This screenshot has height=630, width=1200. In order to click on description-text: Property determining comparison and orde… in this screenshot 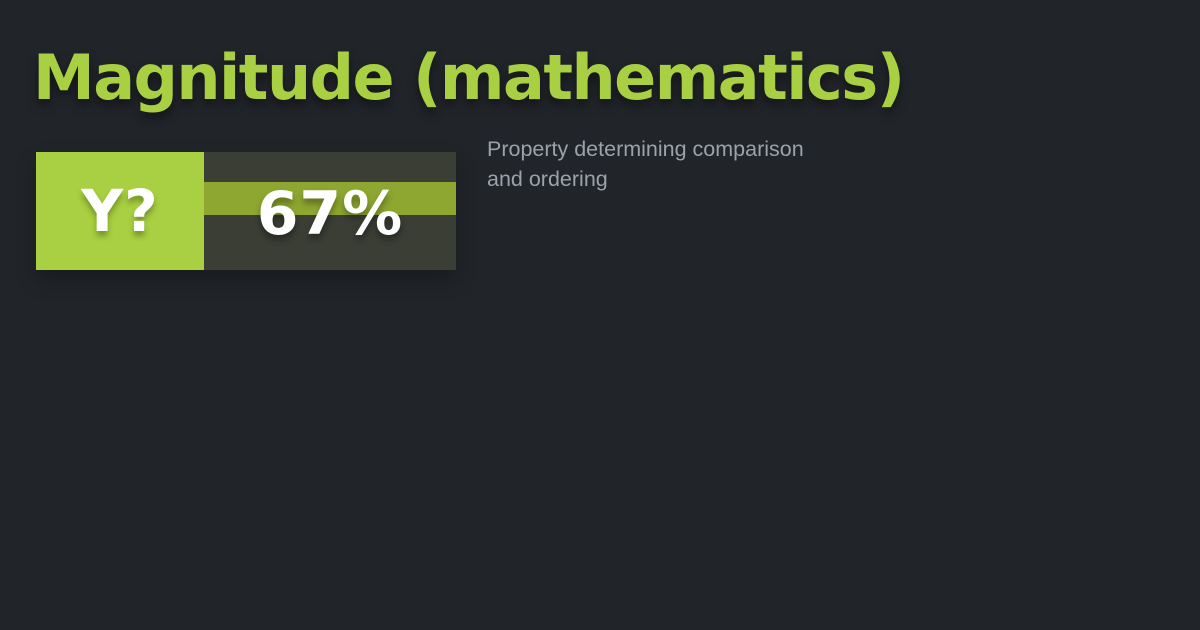, I will do `click(645, 164)`.